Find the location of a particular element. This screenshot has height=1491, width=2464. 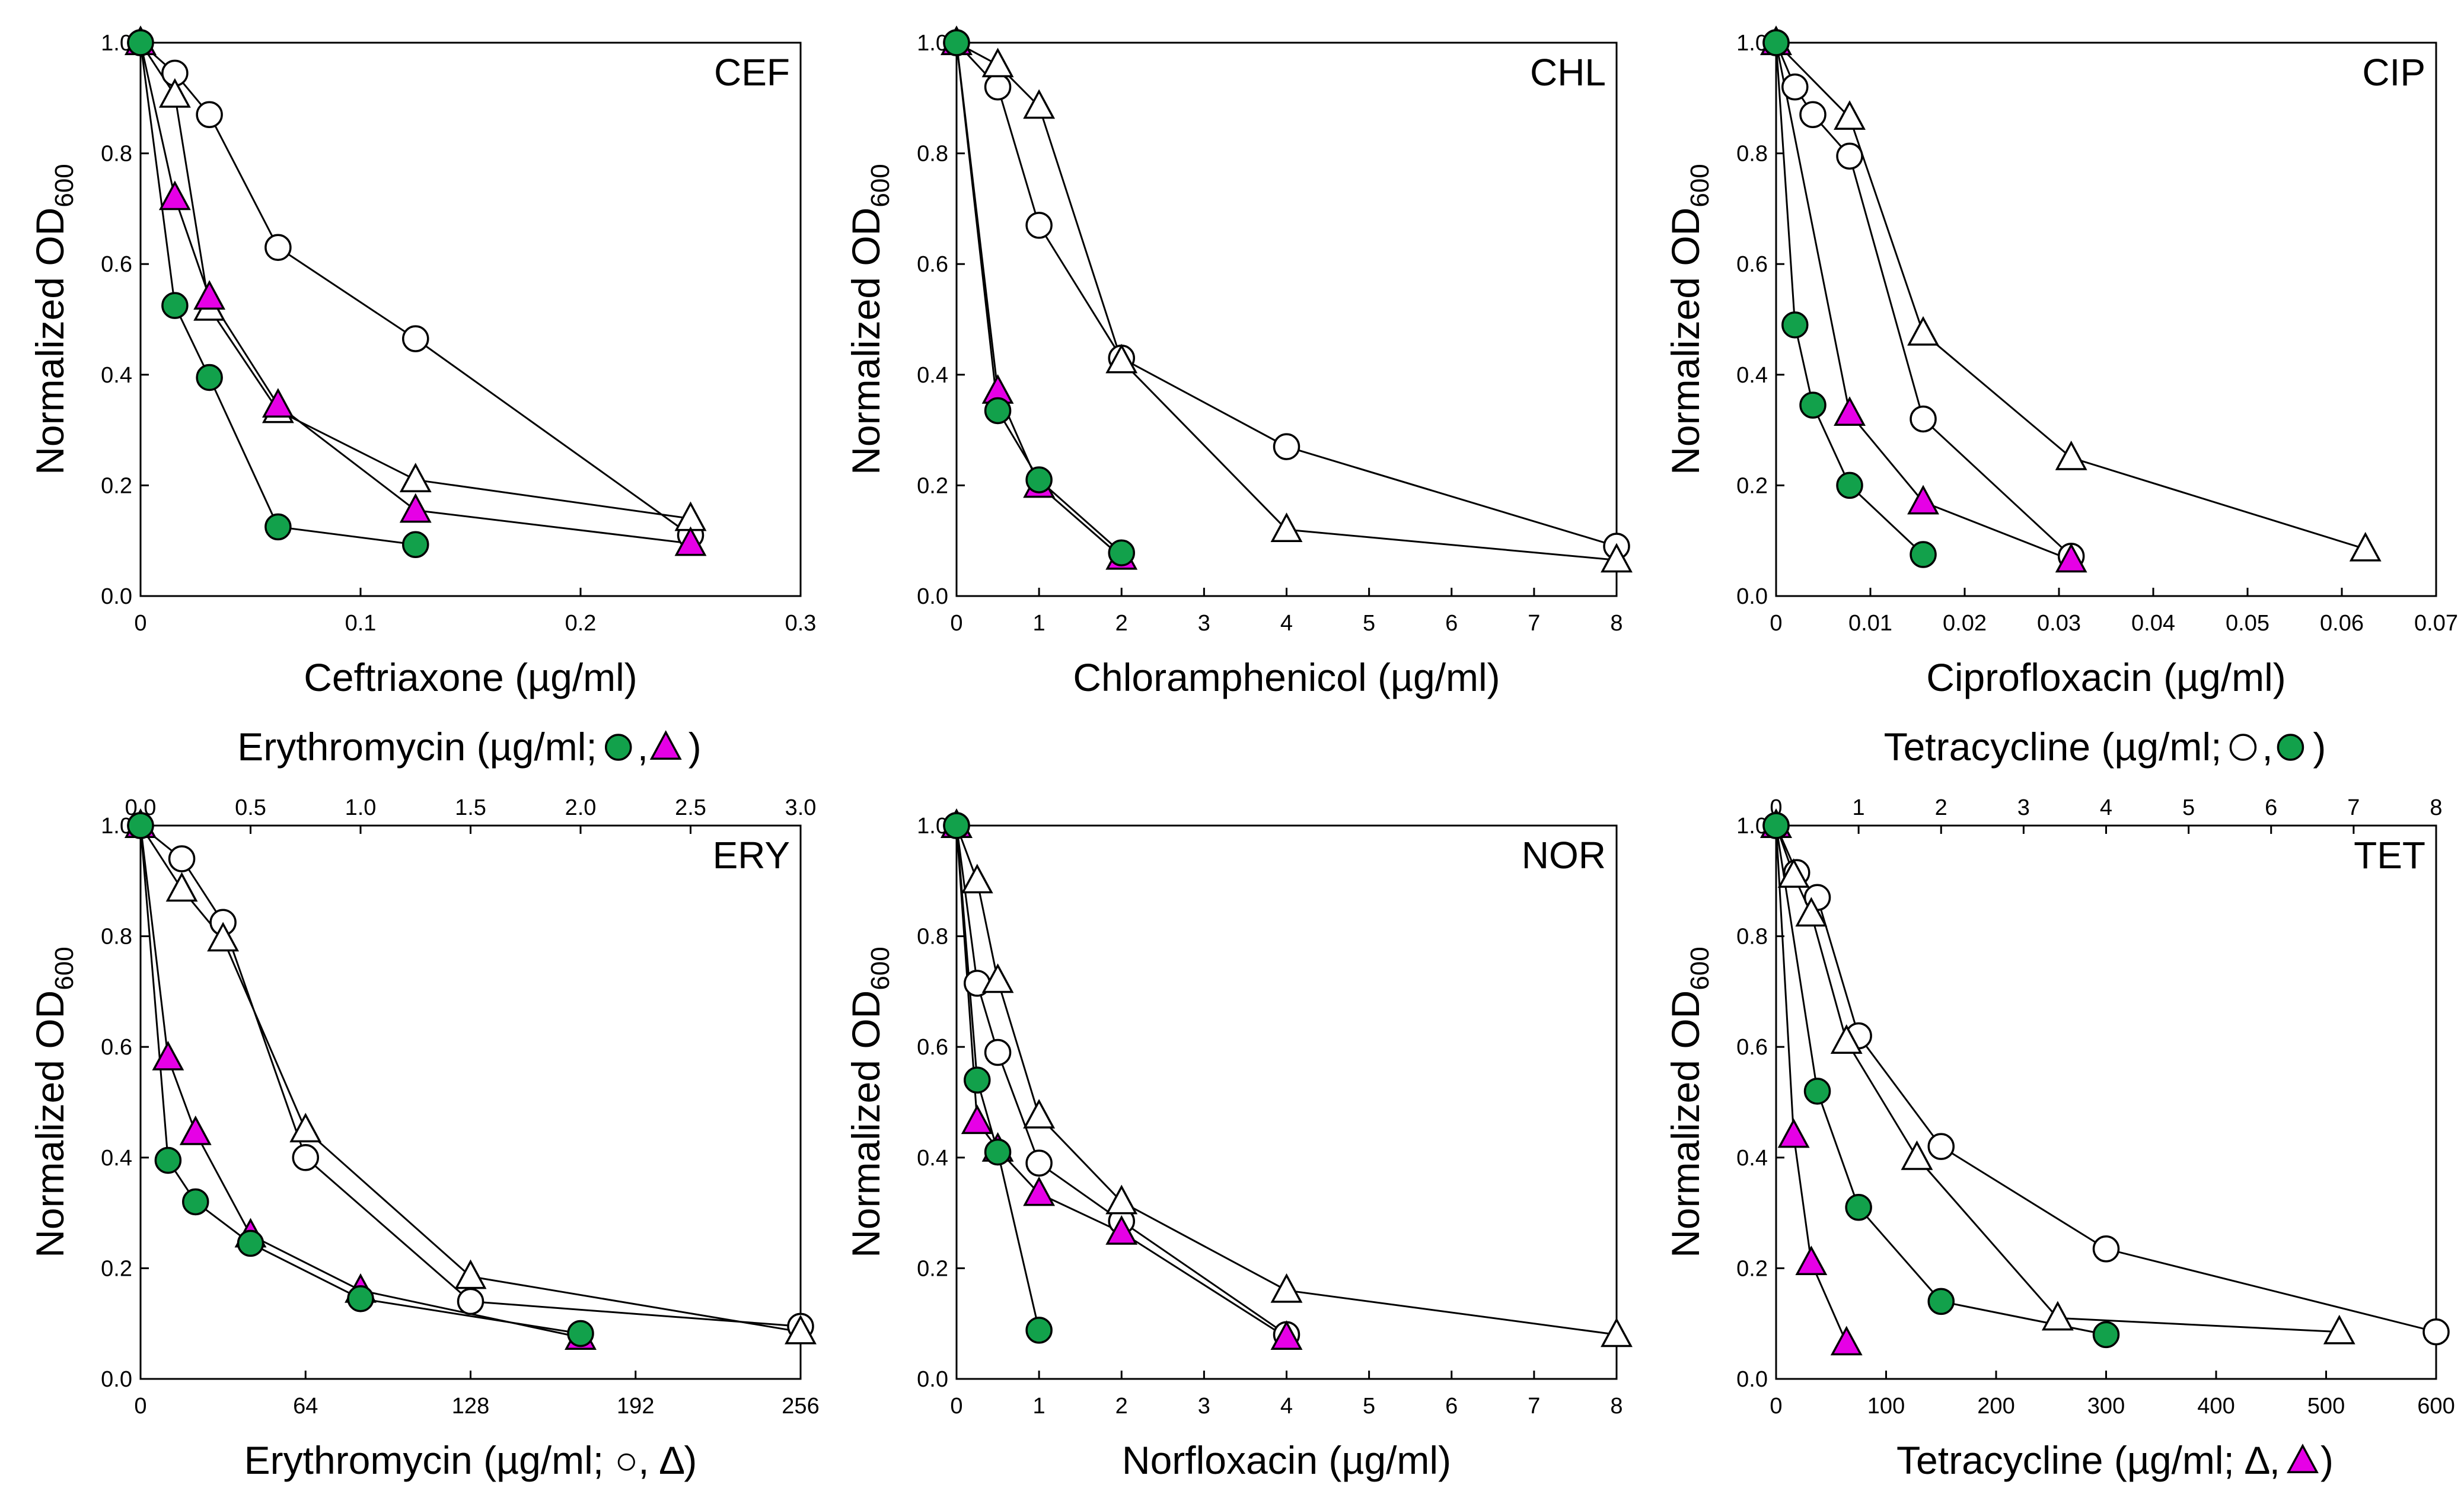

x-tick-label: 5 is located at coordinates (1369, 1407).